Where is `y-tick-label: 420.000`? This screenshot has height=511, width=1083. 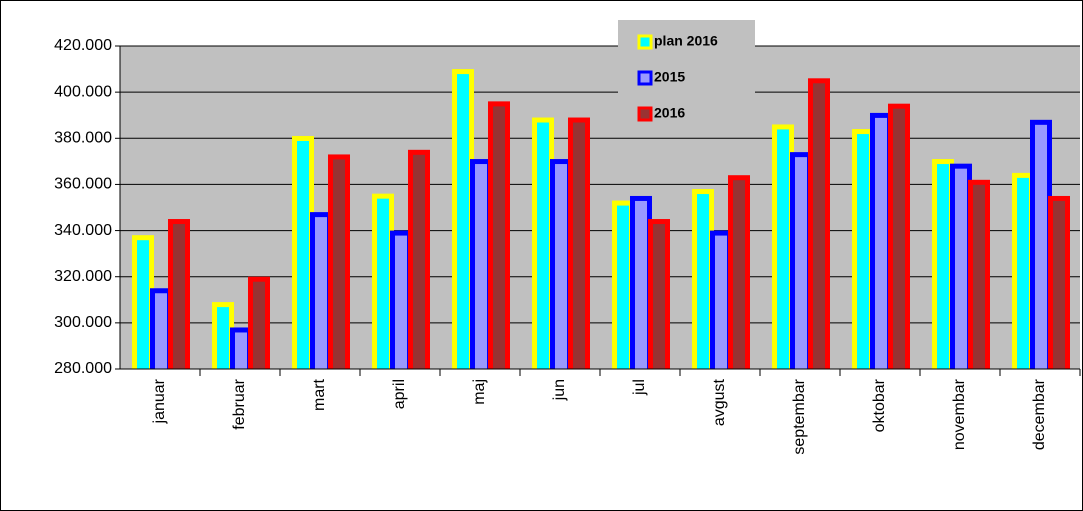 y-tick-label: 420.000 is located at coordinates (83, 45).